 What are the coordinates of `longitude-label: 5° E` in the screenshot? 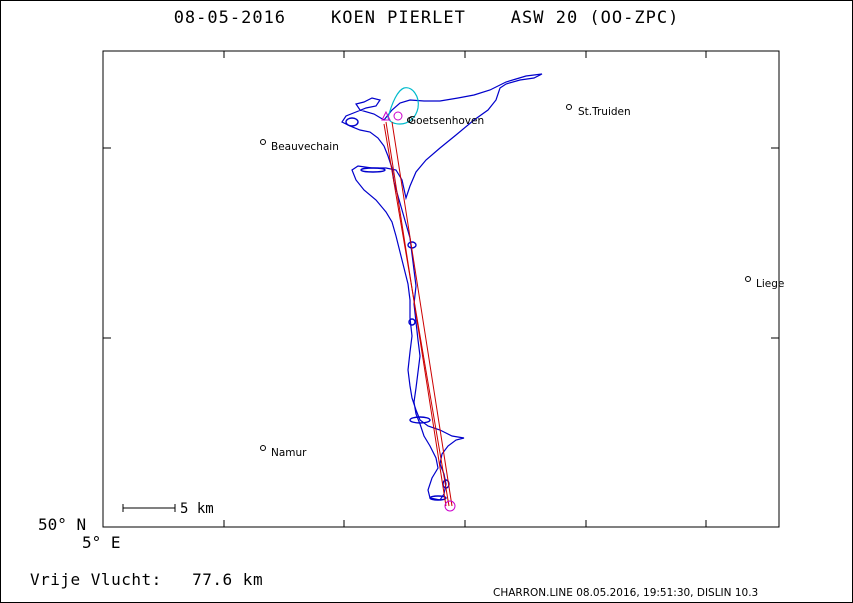 It's located at (101, 542).